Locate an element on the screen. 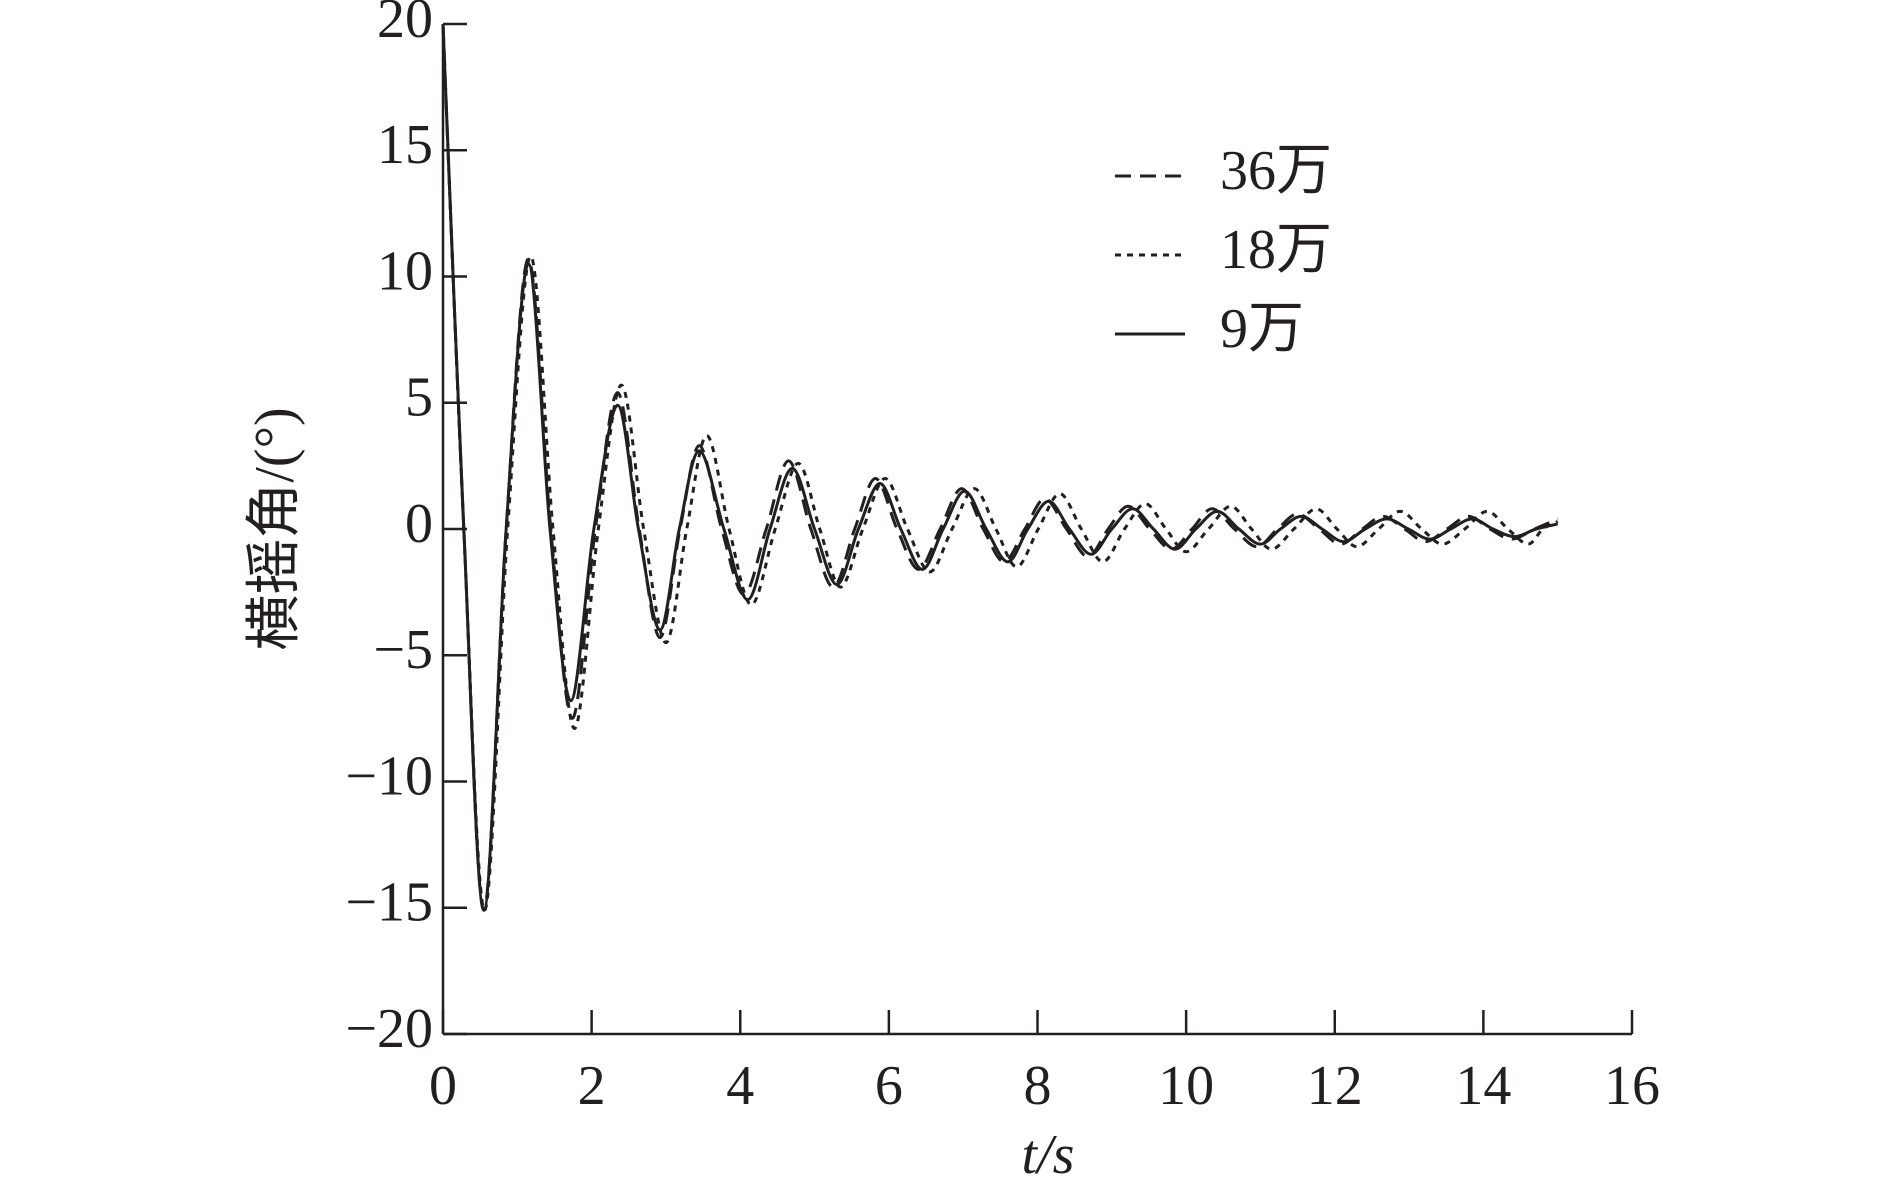  x-axis-label: t/s is located at coordinates (1048, 1155).